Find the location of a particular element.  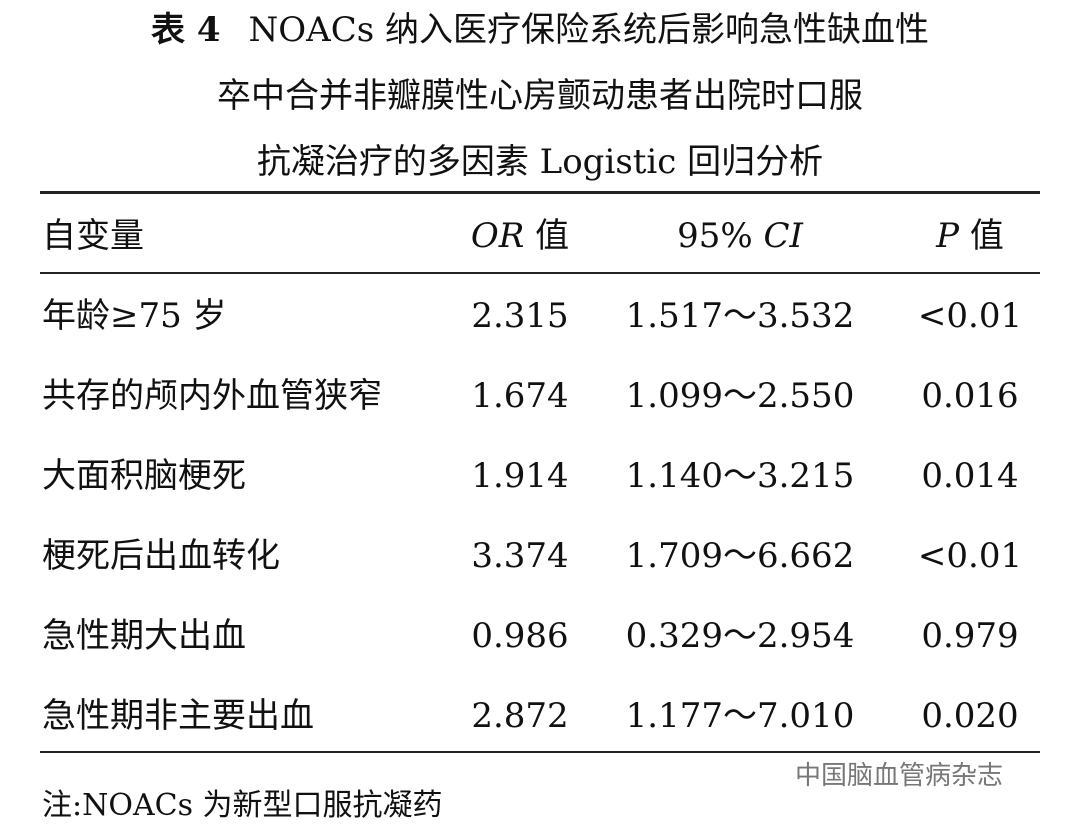

table-cell: 0.020 is located at coordinates (970, 716).